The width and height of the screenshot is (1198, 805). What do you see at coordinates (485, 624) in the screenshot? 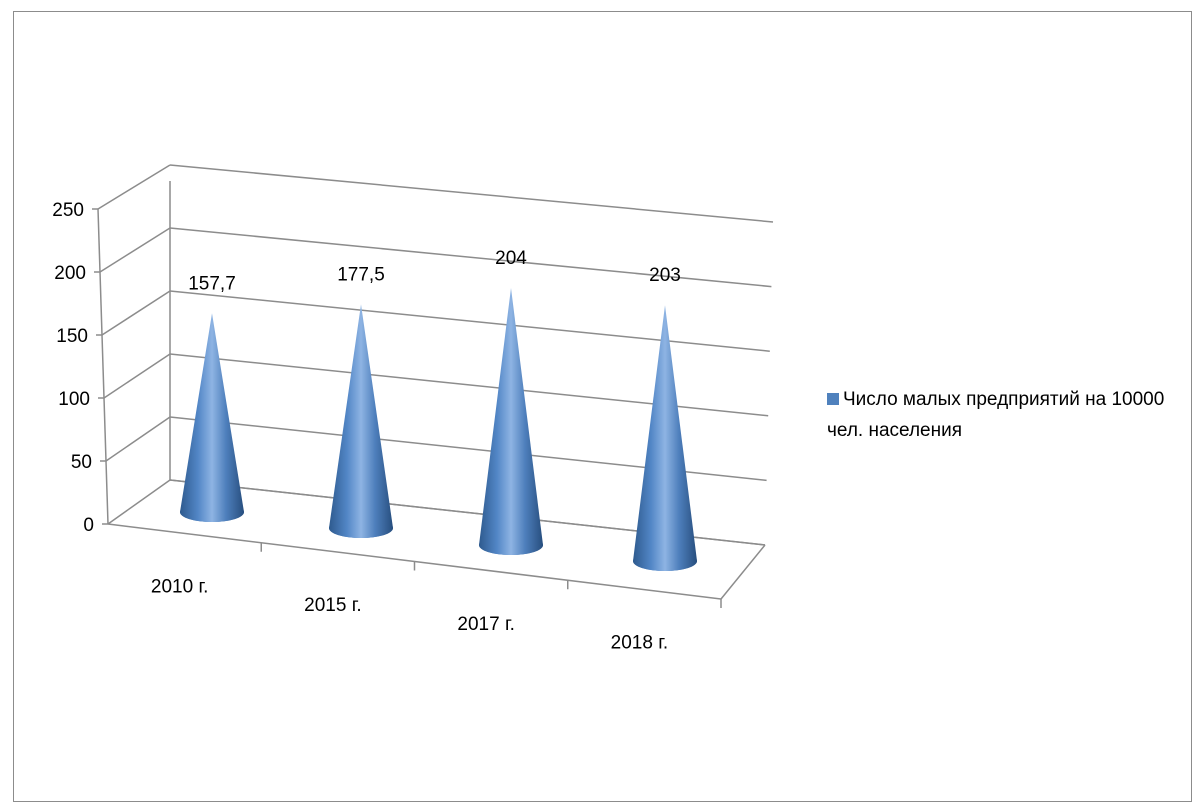
I see `x-tick-label: 2017 г.` at bounding box center [485, 624].